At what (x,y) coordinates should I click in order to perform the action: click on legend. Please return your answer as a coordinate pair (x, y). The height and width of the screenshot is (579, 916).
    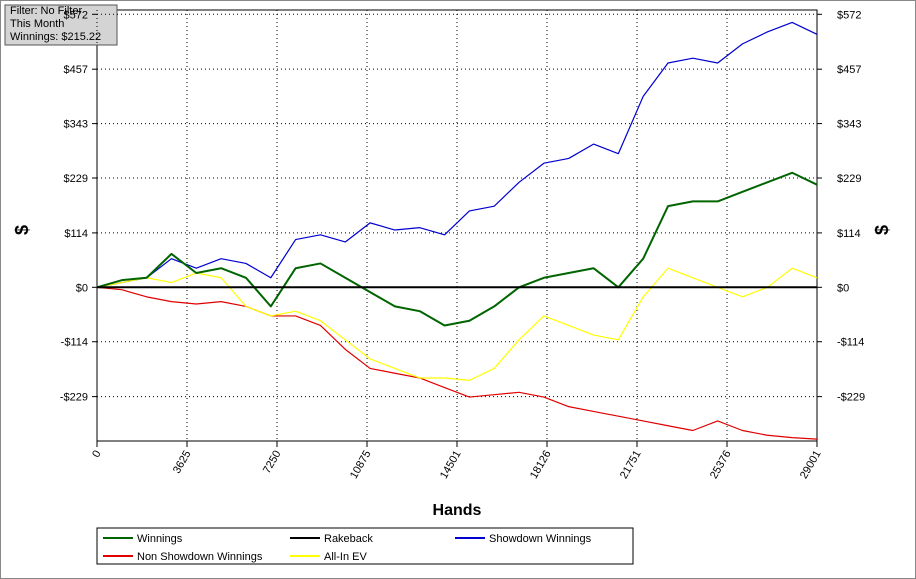
    Looking at the image, I should click on (365, 546).